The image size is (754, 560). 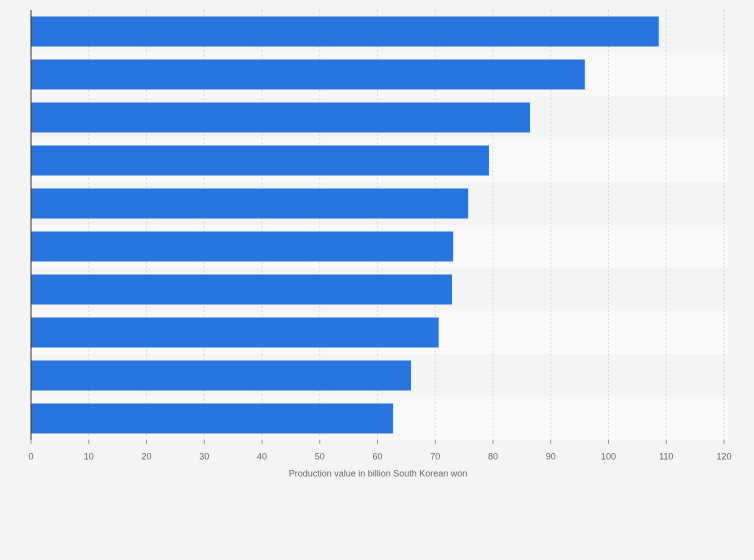 What do you see at coordinates (89, 456) in the screenshot?
I see `x-tick-label: 10` at bounding box center [89, 456].